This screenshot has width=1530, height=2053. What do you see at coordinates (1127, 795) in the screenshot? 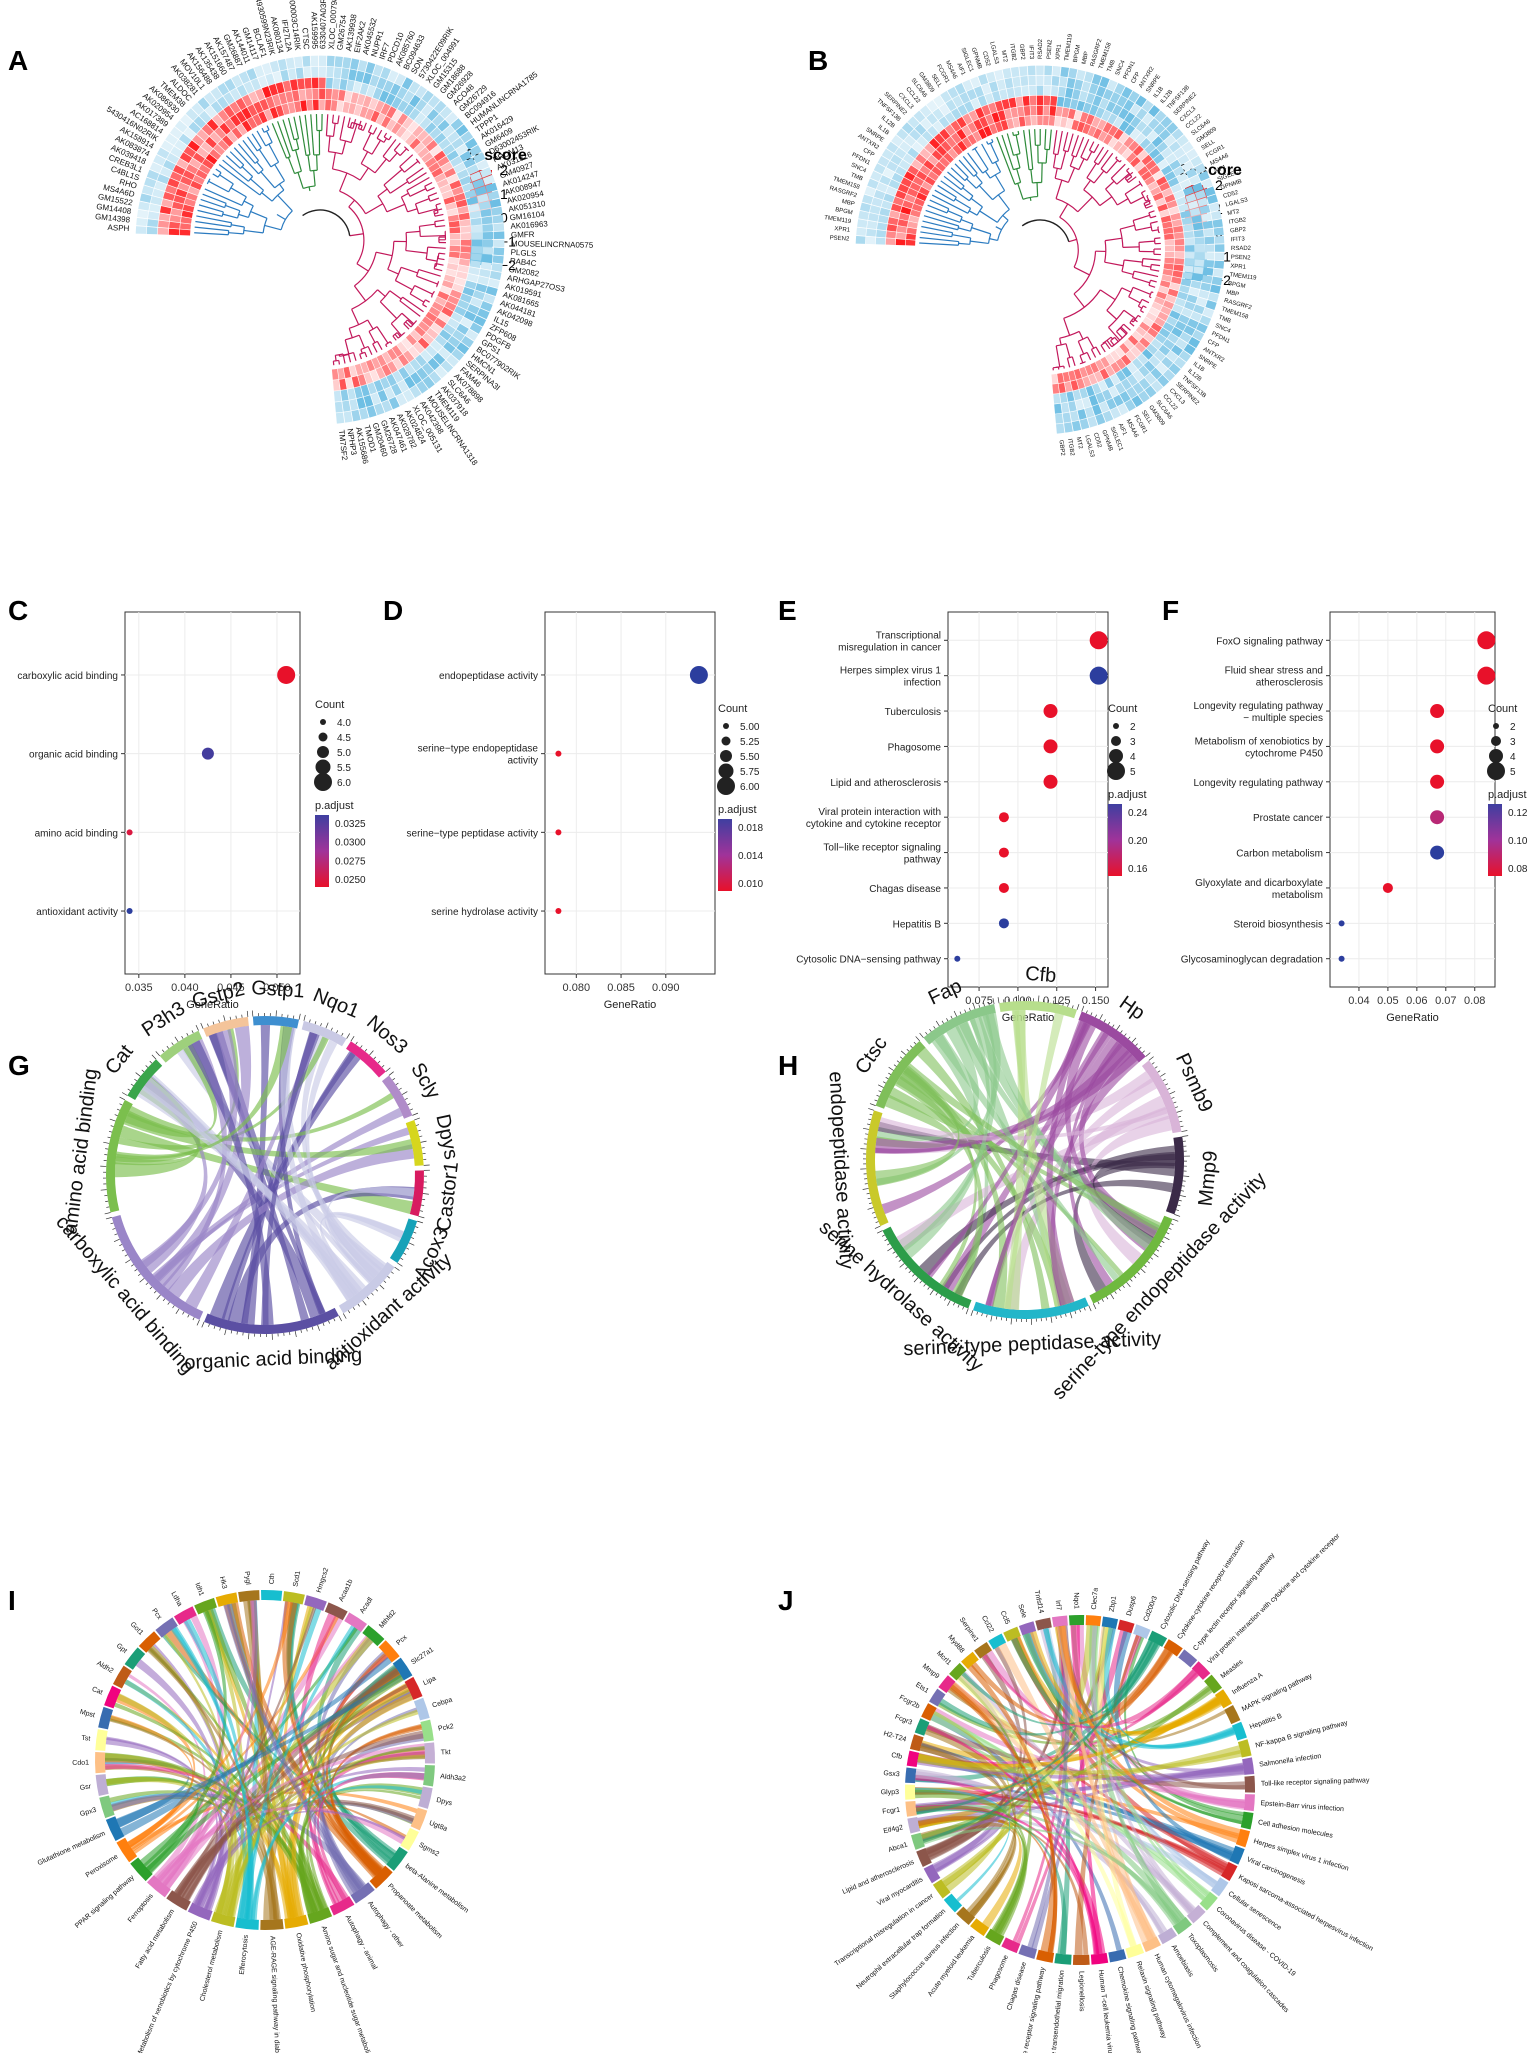
I see `dotplot-E-padj-title: p.adjust` at bounding box center [1127, 795].